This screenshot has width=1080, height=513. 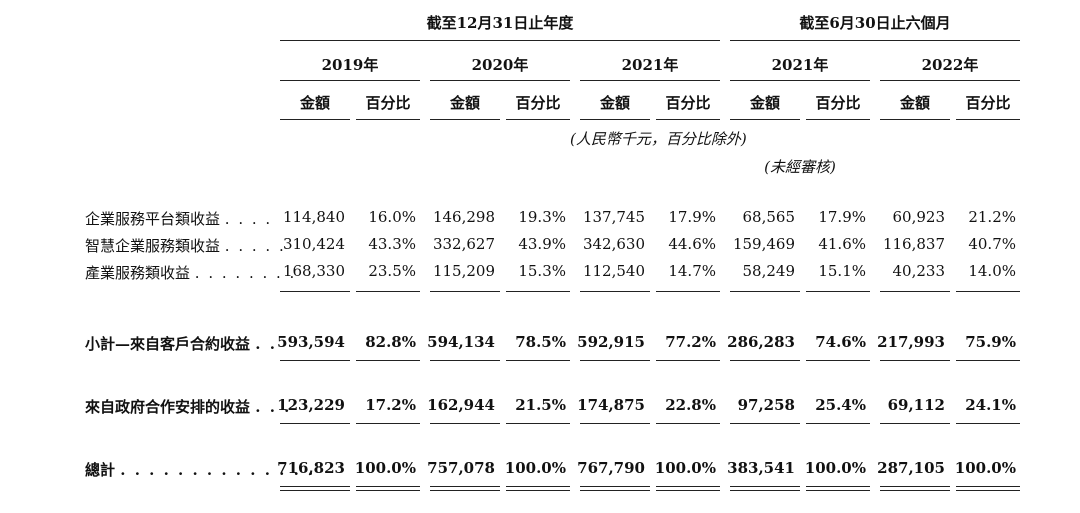 I want to click on cell-amount: 286,283, so click(x=761, y=342).